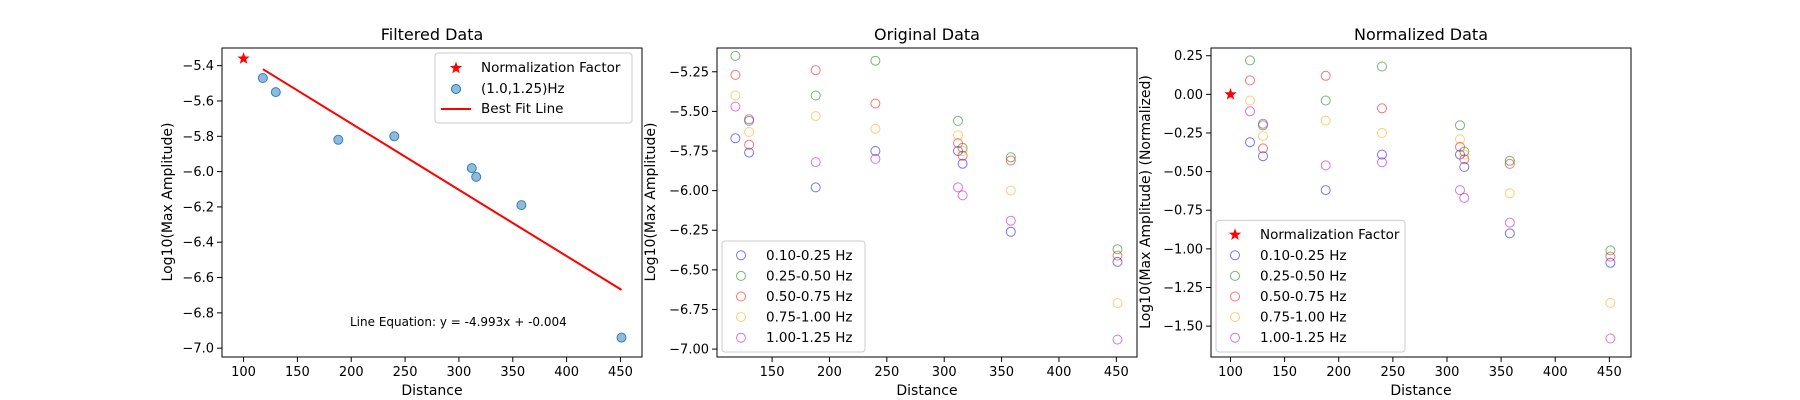 This screenshot has height=400, width=1800. I want to click on best-fit-line, so click(442, 179).